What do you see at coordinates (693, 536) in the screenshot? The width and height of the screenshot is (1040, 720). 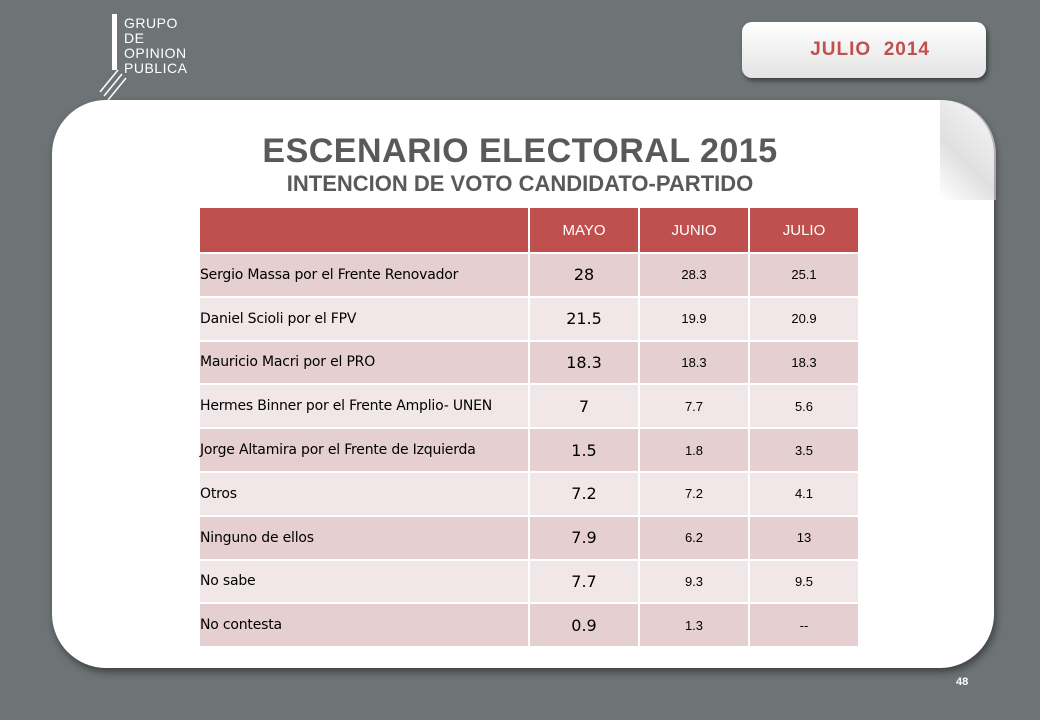 I see `value-junio: 6.2` at bounding box center [693, 536].